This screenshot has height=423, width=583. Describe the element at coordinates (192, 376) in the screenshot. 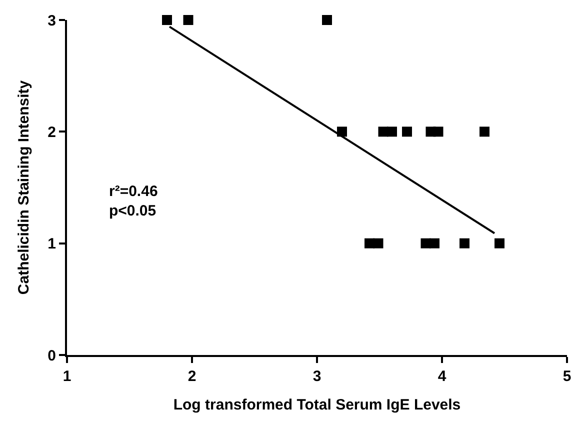

I see `x-tick-label: 2` at that location.